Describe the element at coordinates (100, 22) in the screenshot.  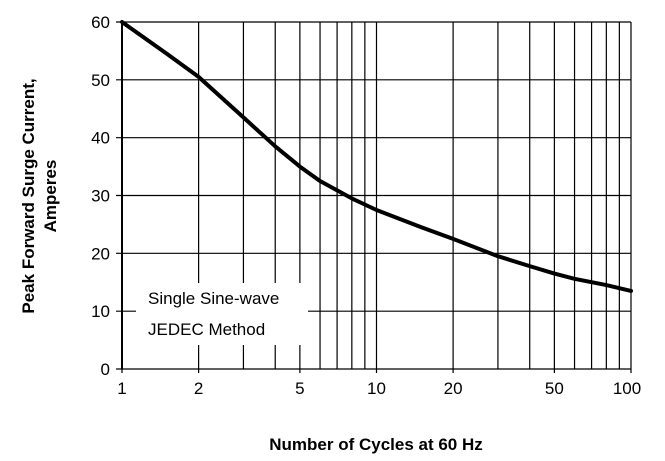
I see `y-tick-label: 60` at that location.